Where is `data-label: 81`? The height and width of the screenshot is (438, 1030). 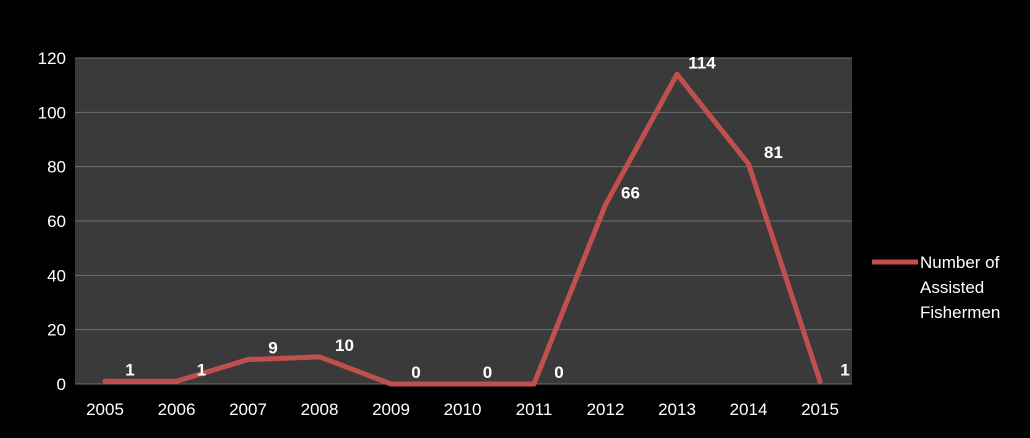
data-label: 81 is located at coordinates (773, 152).